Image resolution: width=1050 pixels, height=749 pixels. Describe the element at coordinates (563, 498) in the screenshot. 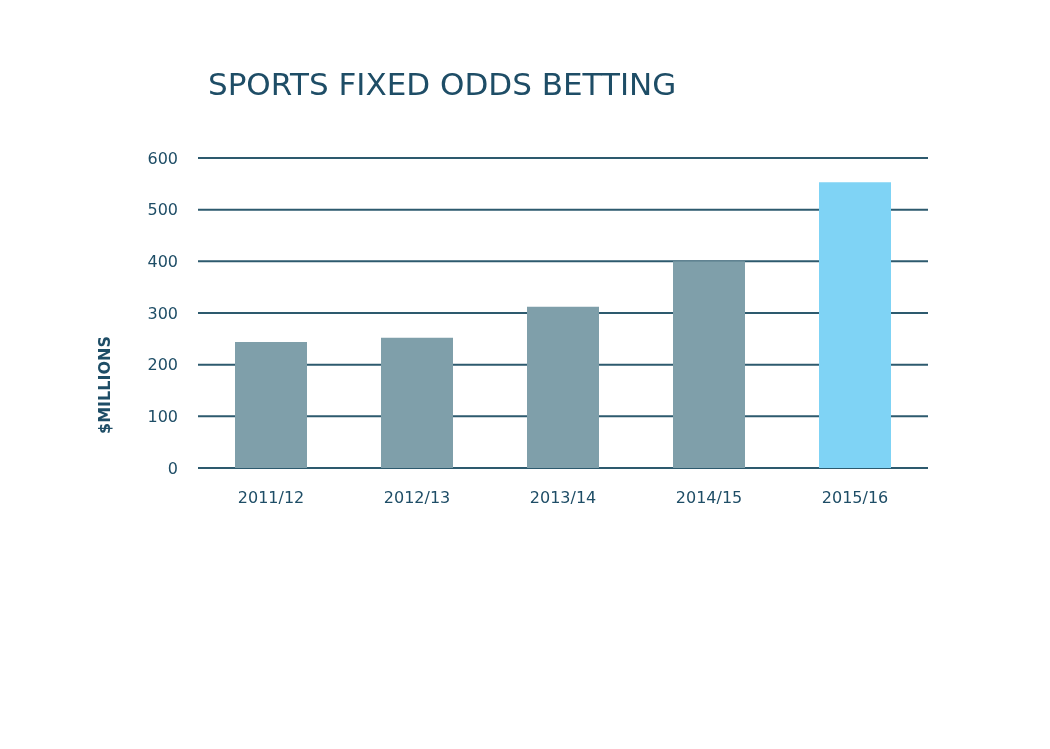

I see `x-tick-label: 2013/14` at that location.